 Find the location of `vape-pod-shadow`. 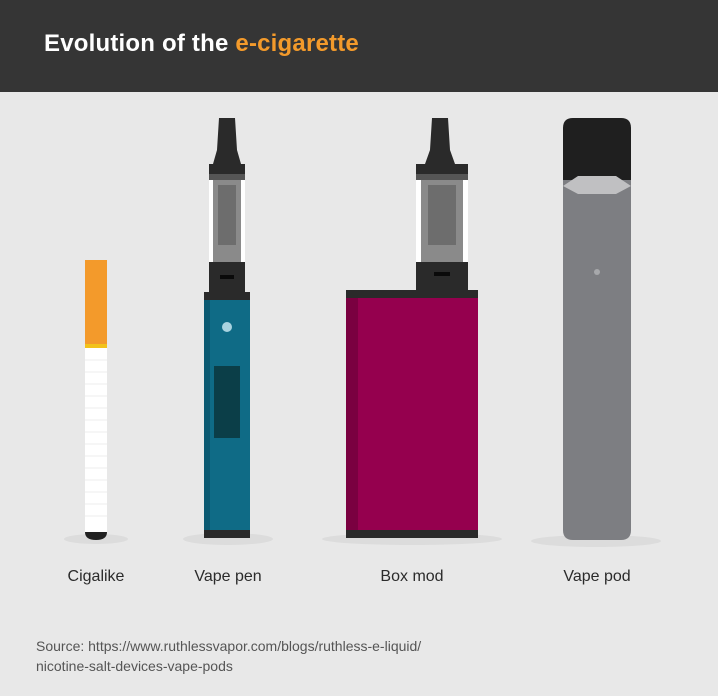

vape-pod-shadow is located at coordinates (596, 541).